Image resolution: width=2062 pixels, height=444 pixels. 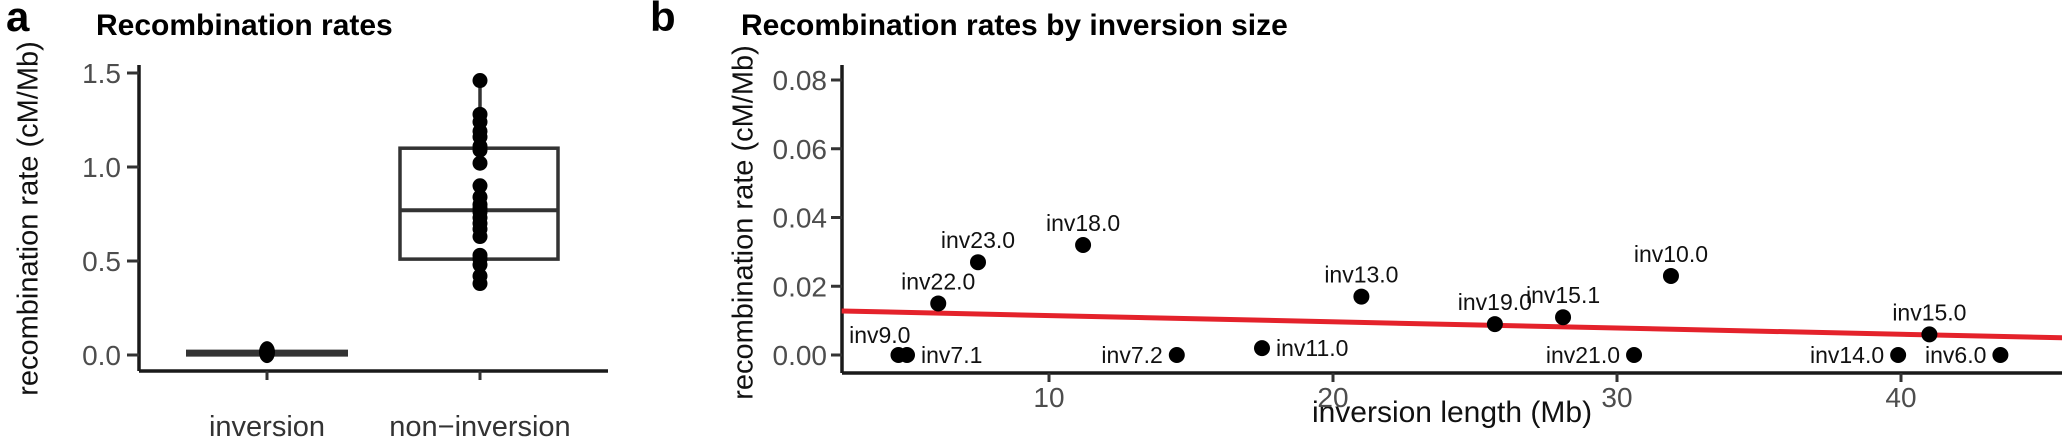 I want to click on x-tick-label: 10, so click(x=1048, y=397).